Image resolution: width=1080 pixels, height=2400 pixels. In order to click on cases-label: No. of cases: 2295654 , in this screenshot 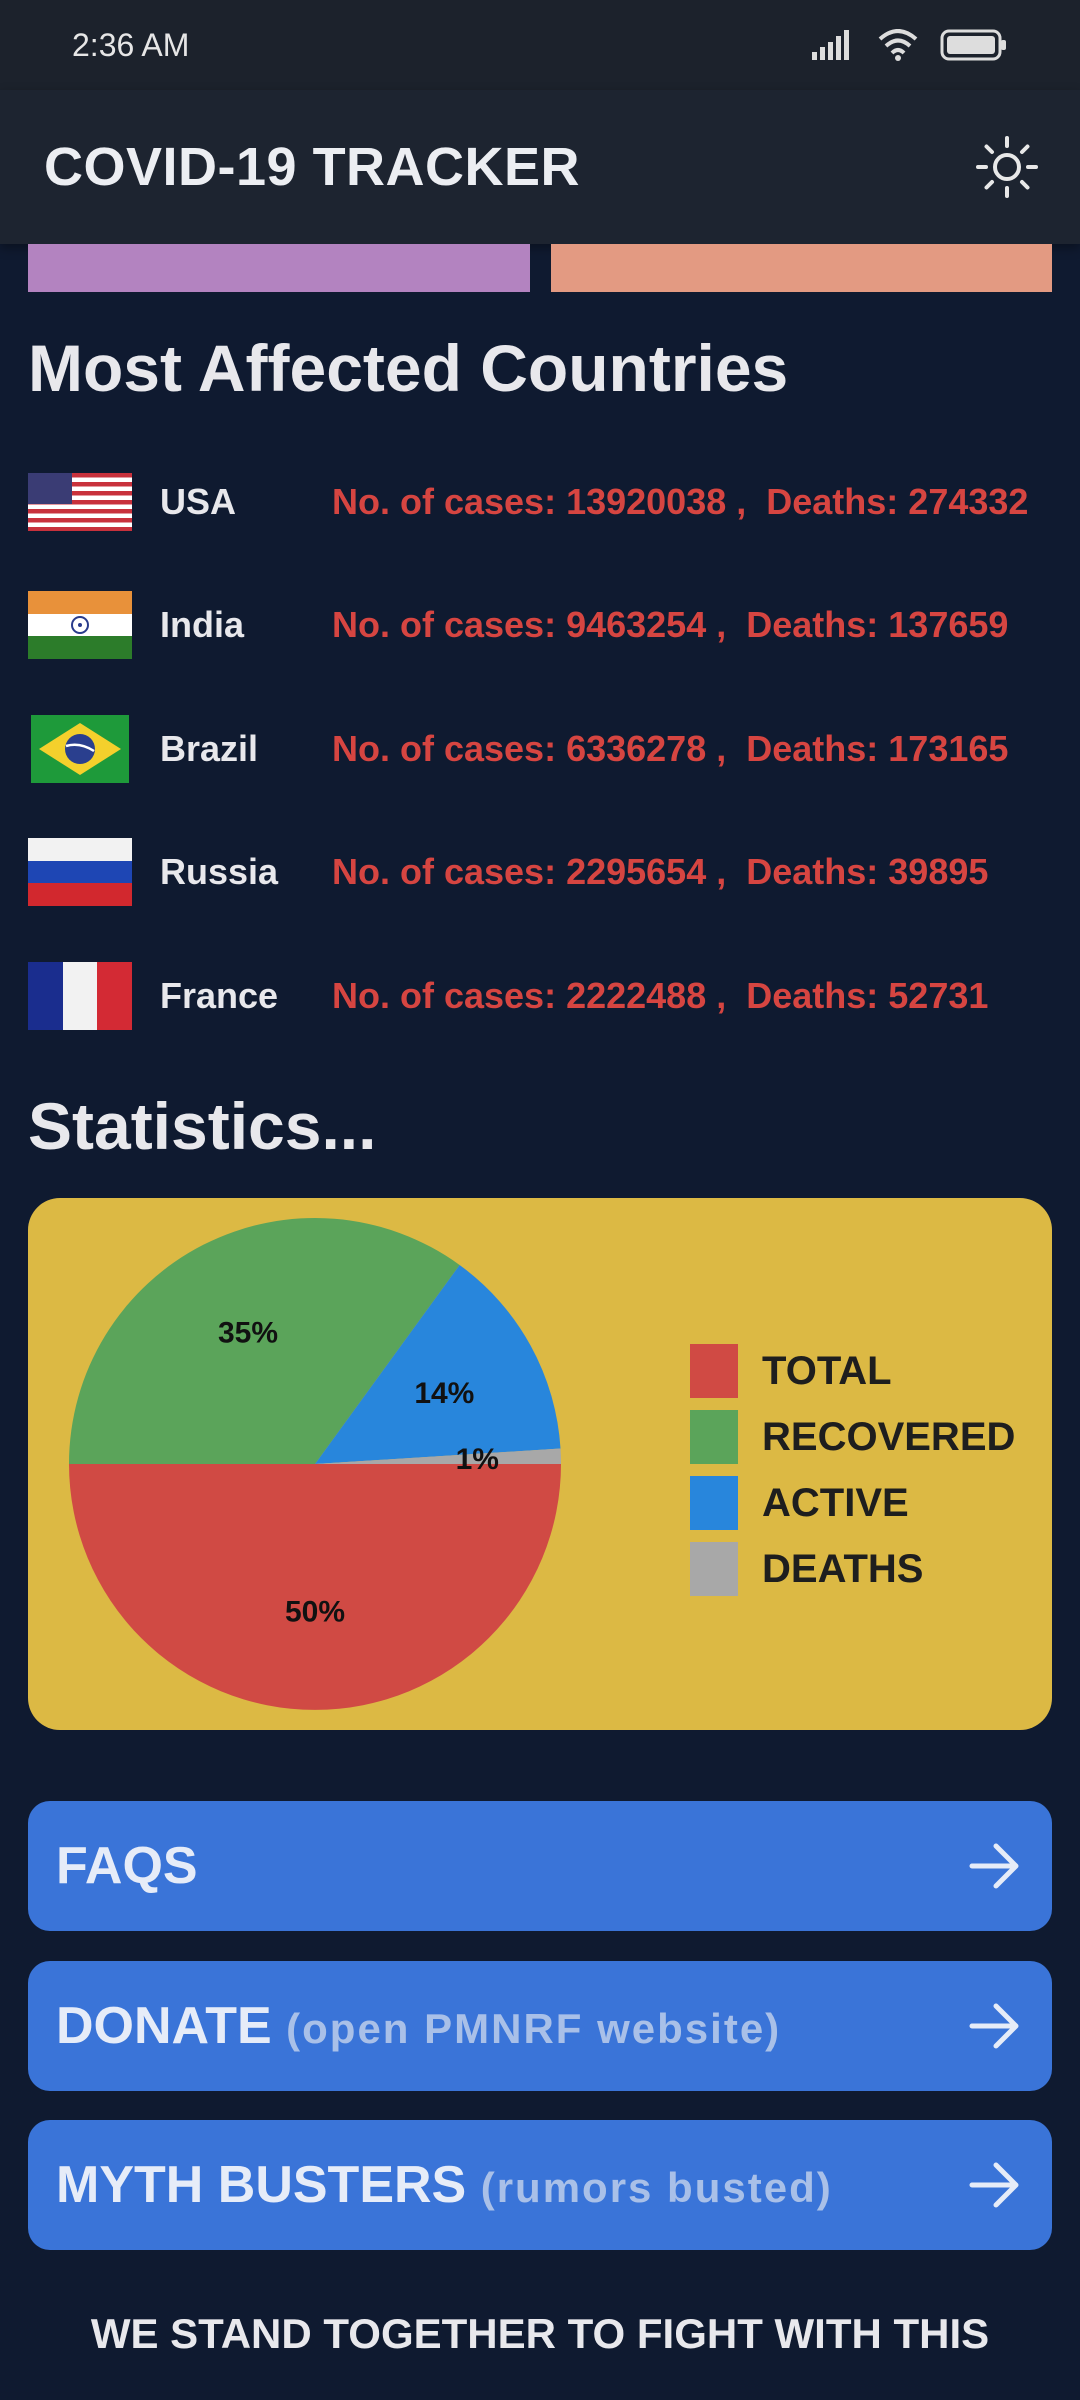, I will do `click(529, 871)`.